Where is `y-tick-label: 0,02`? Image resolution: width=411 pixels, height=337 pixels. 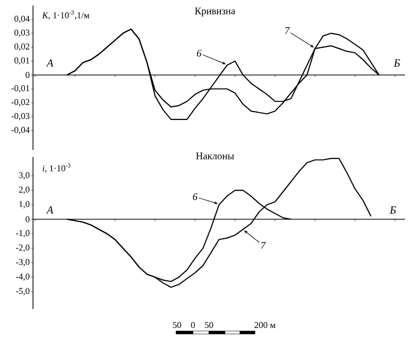 y-tick-label: 0,02 is located at coordinates (22, 47).